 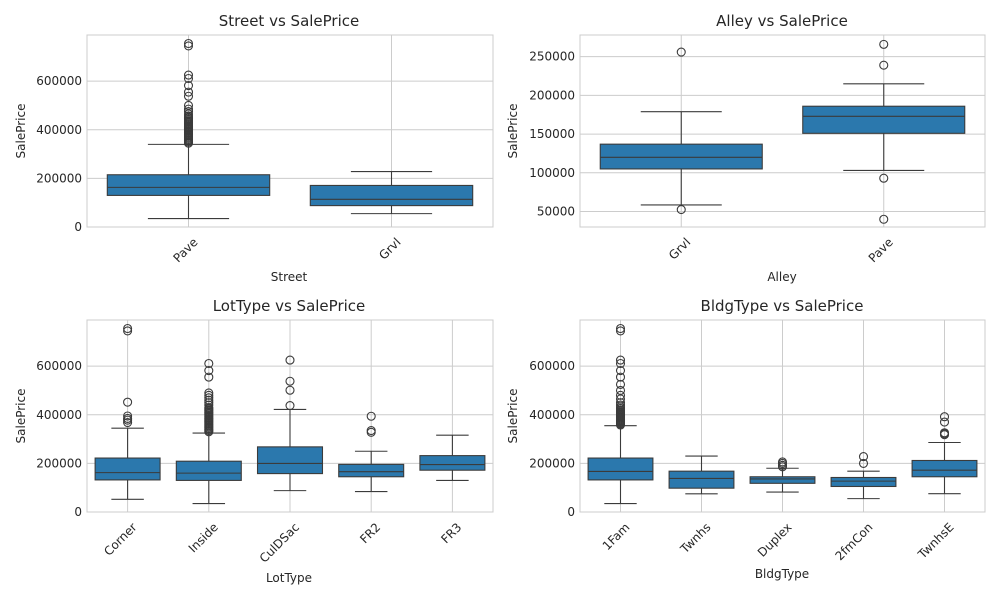 I want to click on y-tick-label: 100000, so click(x=552, y=173).